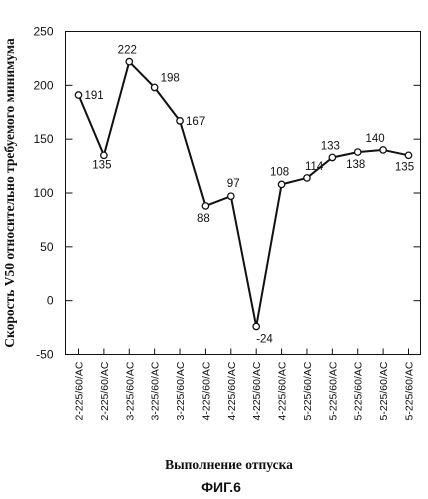 Image resolution: width=428 pixels, height=499 pixels. I want to click on data-label: 140, so click(375, 139).